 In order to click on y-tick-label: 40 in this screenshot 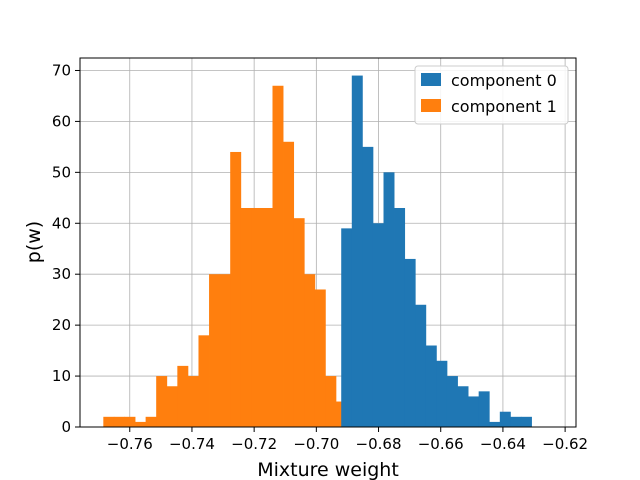, I will do `click(61, 223)`.